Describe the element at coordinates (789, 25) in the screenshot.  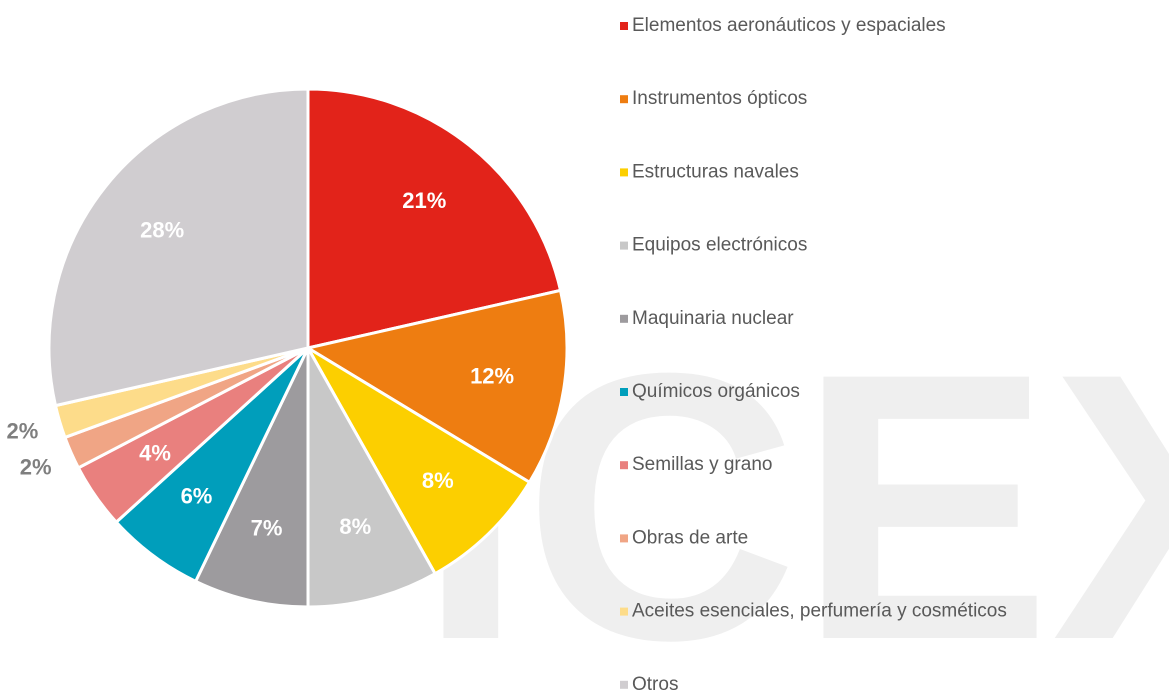
I see `legend-label: Elementos aeronáuticos y espaciales` at that location.